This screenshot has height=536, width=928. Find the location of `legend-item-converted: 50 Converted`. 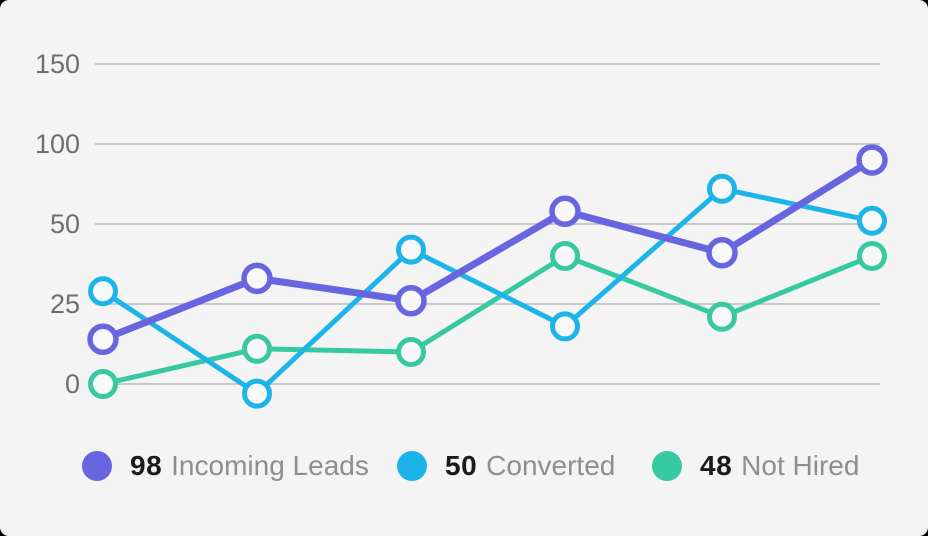

legend-item-converted: 50 Converted is located at coordinates (506, 466).